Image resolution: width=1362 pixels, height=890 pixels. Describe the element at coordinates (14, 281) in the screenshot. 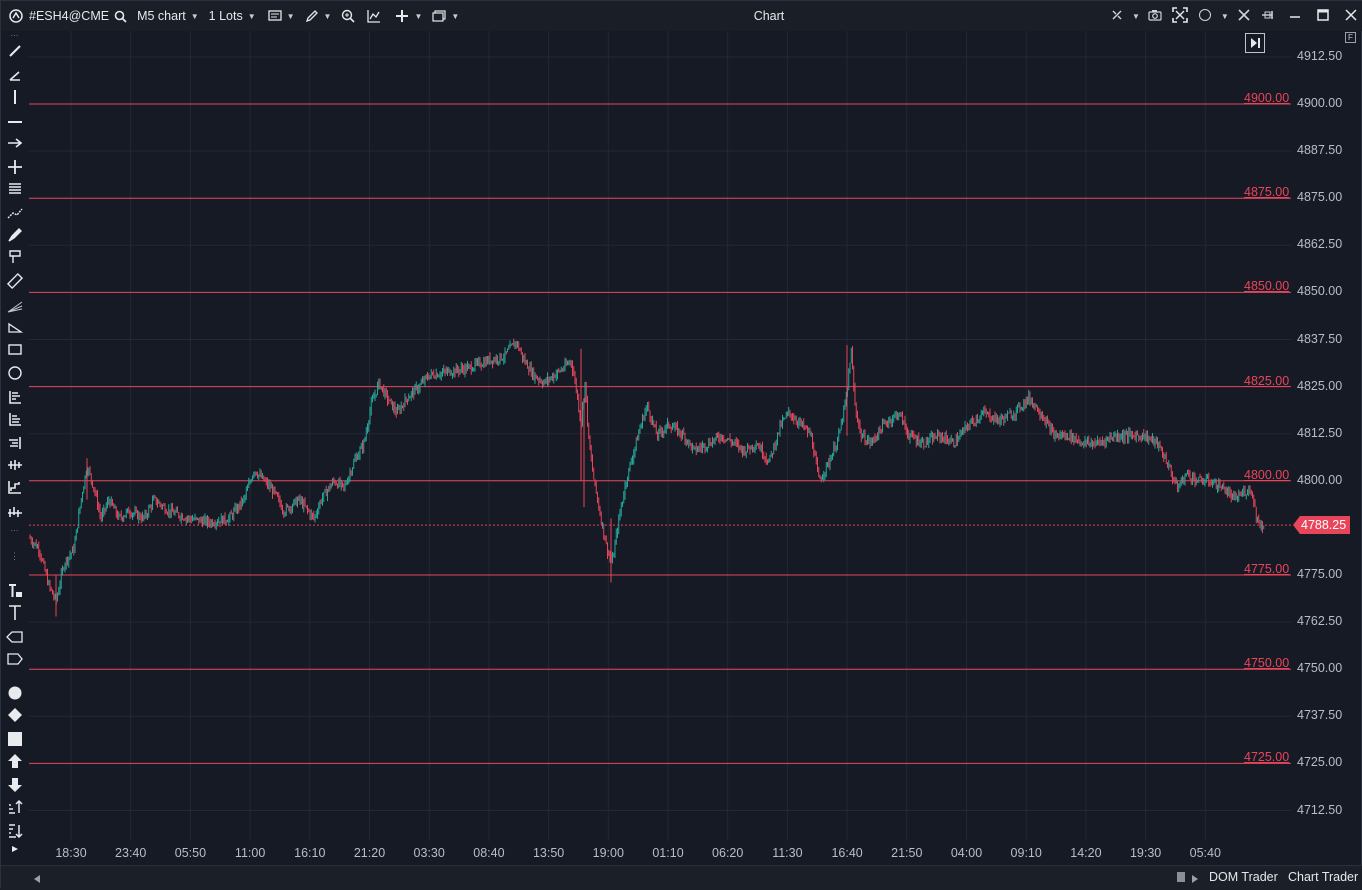

I see `ruler-tool-icon` at that location.